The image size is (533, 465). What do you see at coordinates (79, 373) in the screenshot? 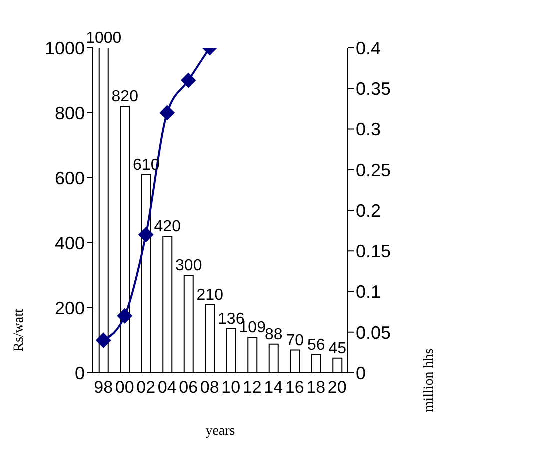
I see `y-tick-label: 0` at bounding box center [79, 373].